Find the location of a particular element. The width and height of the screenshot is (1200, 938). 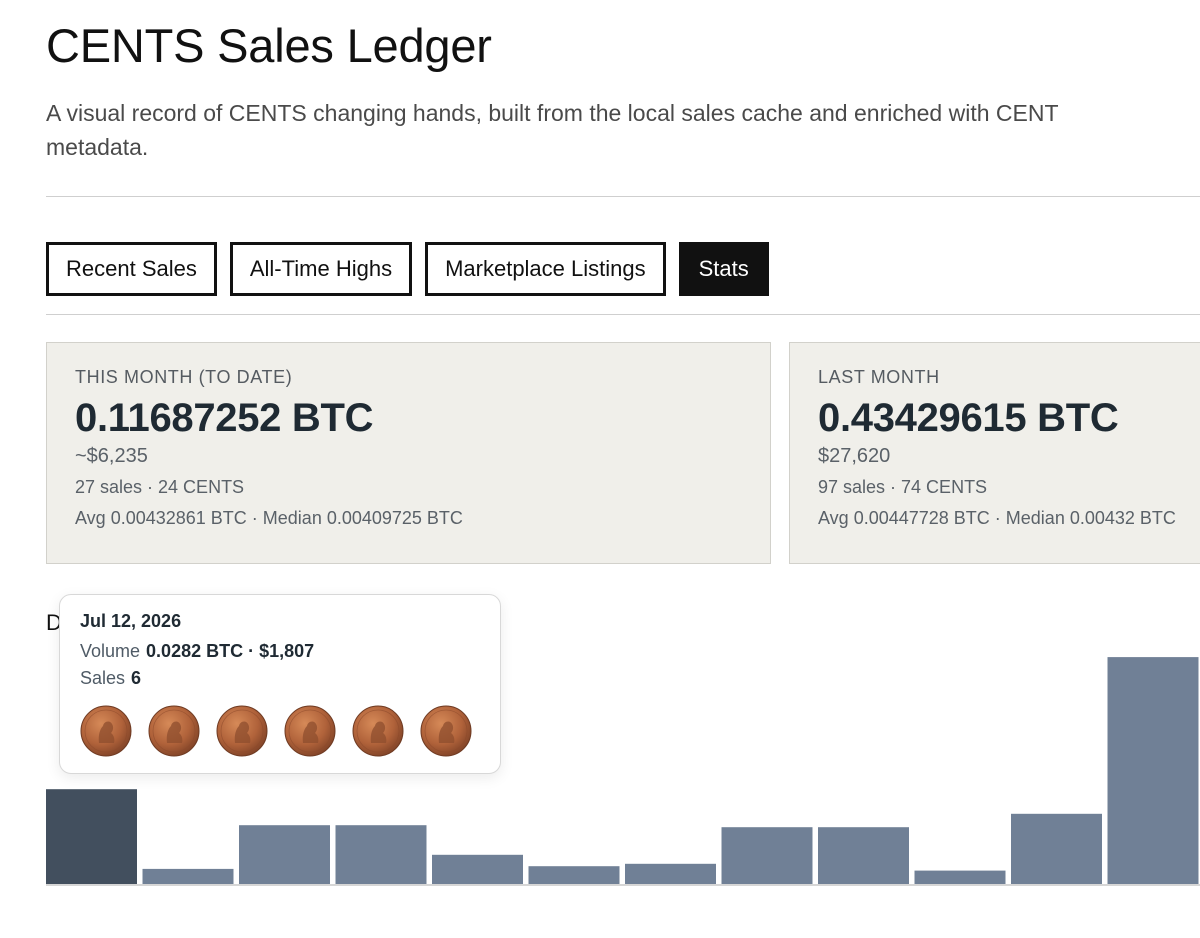

tooltip-sales-value: 6 is located at coordinates (136, 678).